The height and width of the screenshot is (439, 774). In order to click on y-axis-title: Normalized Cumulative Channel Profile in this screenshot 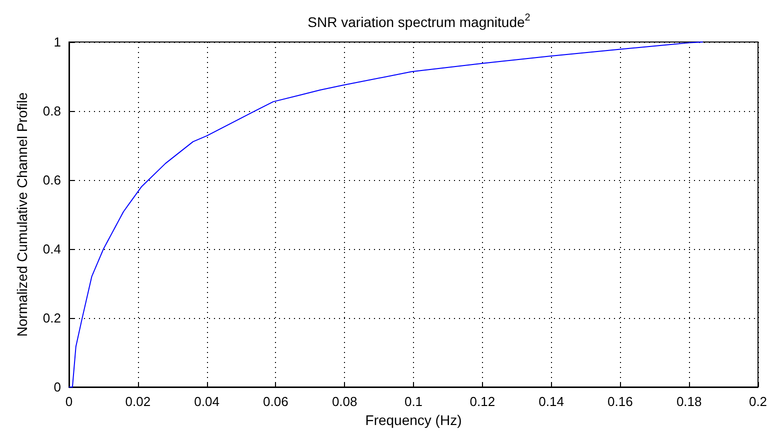, I will do `click(22, 214)`.